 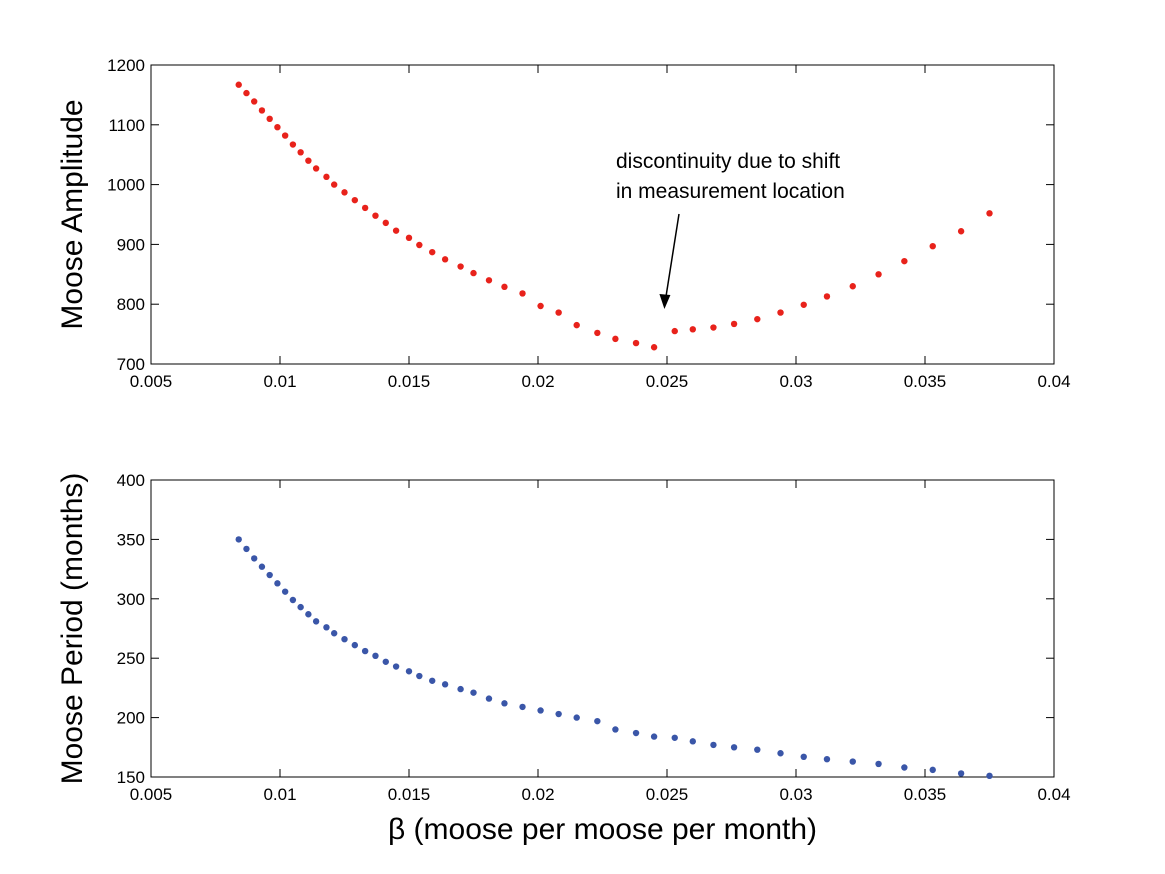 What do you see at coordinates (72, 629) in the screenshot?
I see `period-y-axis-label: Moose Period (months)` at bounding box center [72, 629].